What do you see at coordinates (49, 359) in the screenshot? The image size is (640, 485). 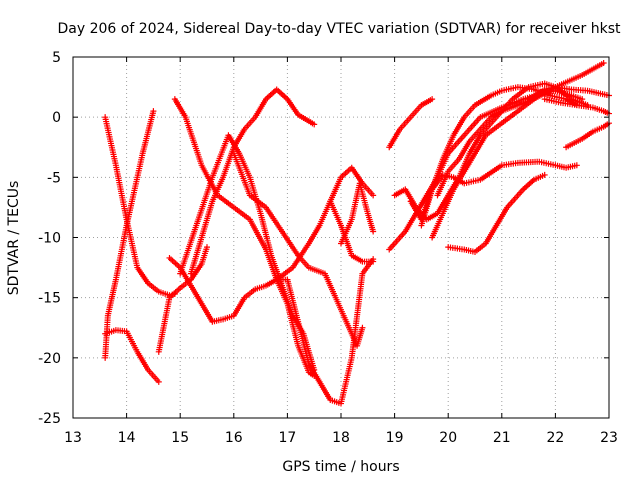 I see `y-tick-label: -20` at bounding box center [49, 359].